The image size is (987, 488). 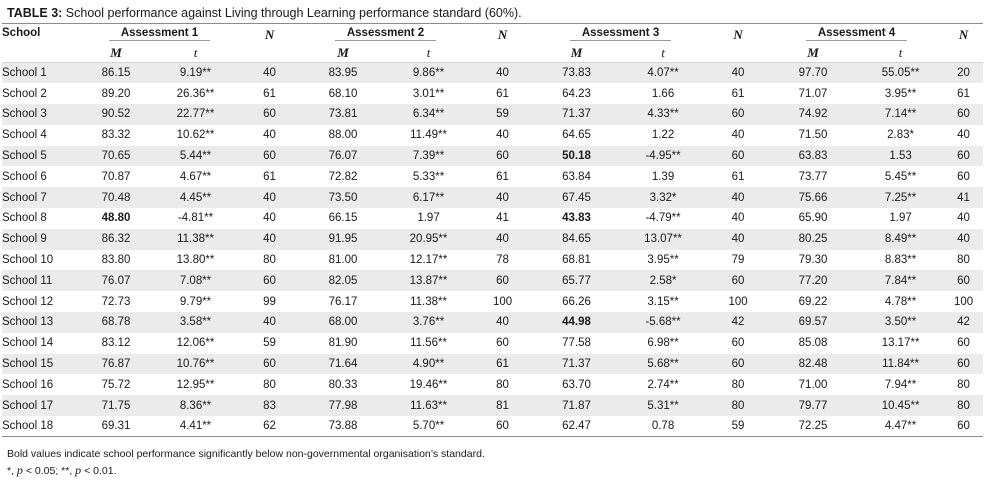 I want to click on mean-cell: 83.32, so click(x=116, y=135).